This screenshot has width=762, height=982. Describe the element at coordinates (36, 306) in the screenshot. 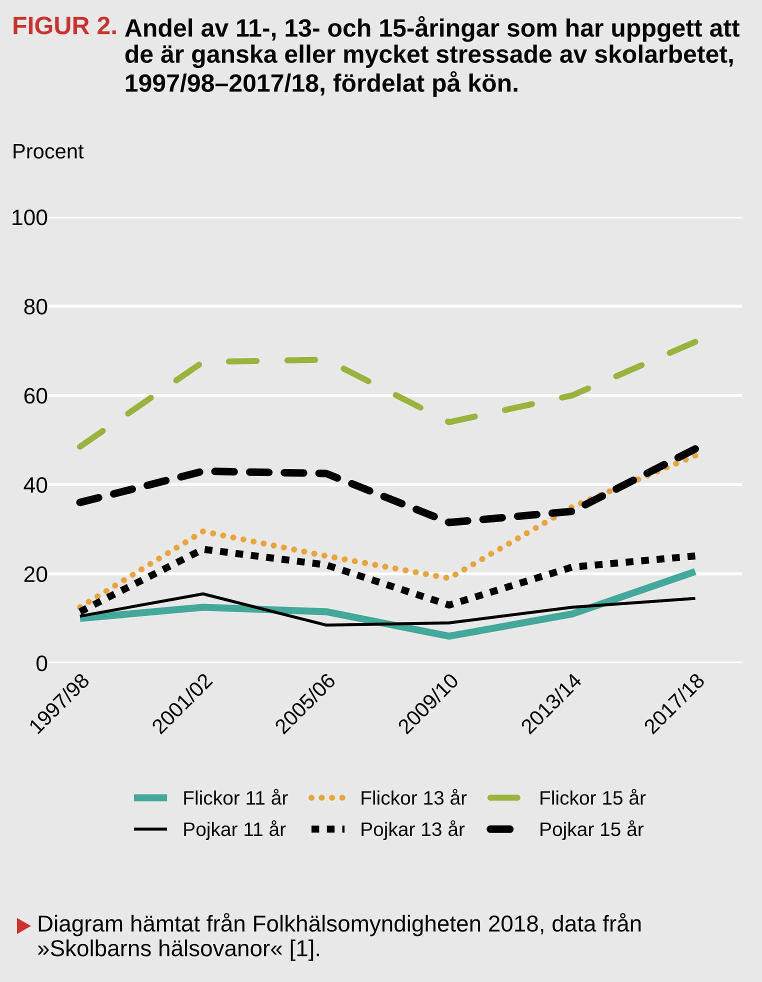

I see `y-tick-label: 80` at that location.